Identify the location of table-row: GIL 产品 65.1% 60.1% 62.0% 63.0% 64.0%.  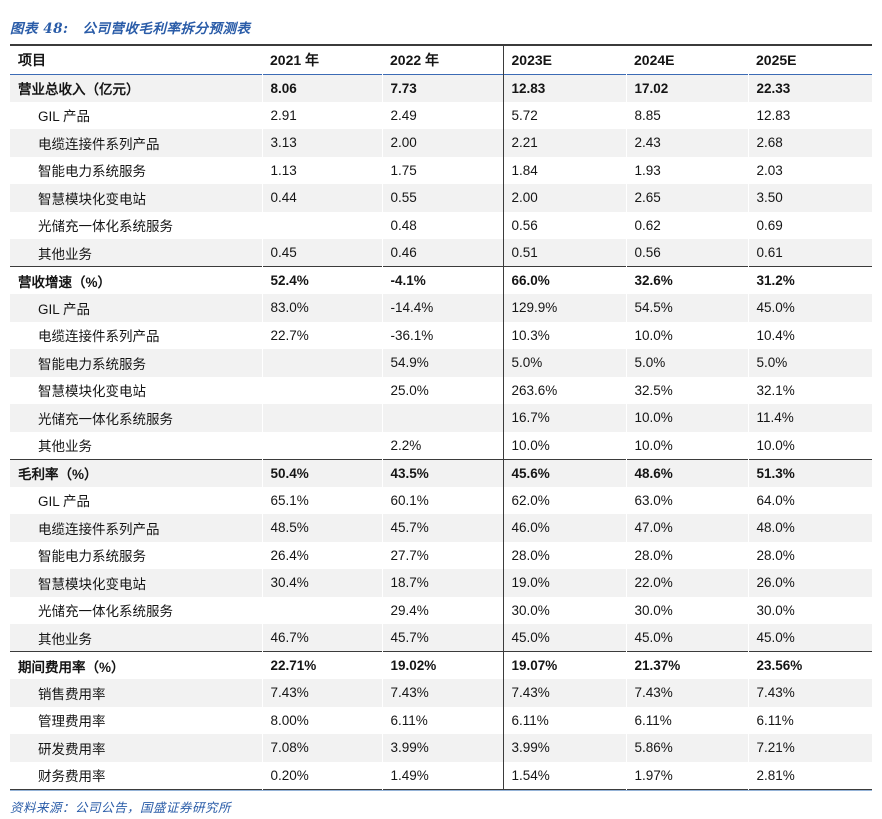
(441, 500).